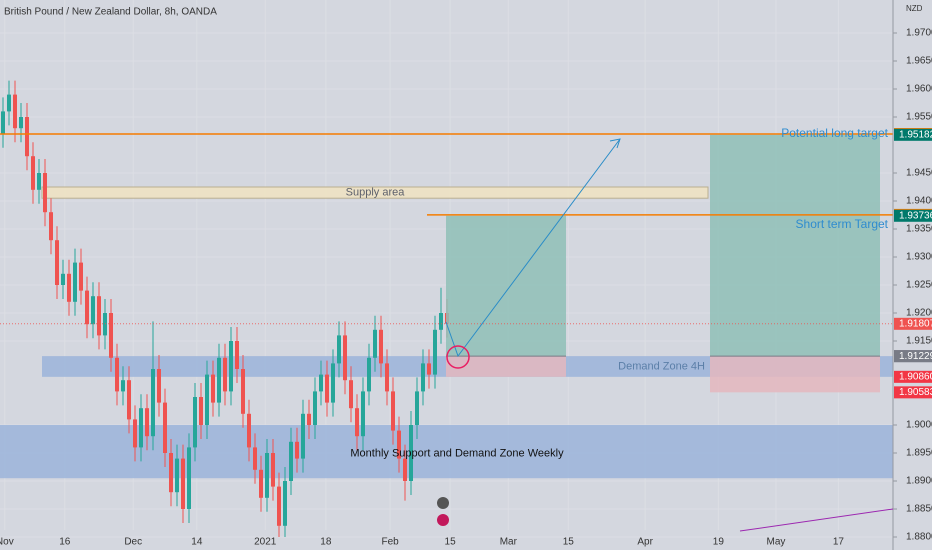 The width and height of the screenshot is (932, 550). Describe the element at coordinates (915, 134) in the screenshot. I see `price-label: 1.95182` at that location.